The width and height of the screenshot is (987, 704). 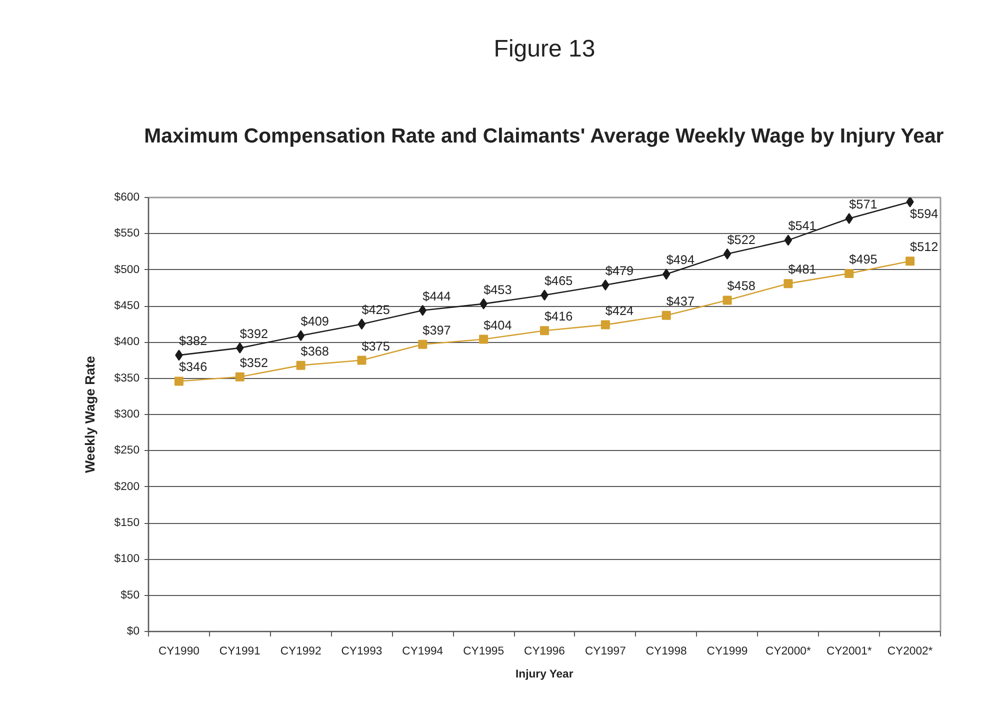 What do you see at coordinates (802, 226) in the screenshot?
I see `data-label: $541` at bounding box center [802, 226].